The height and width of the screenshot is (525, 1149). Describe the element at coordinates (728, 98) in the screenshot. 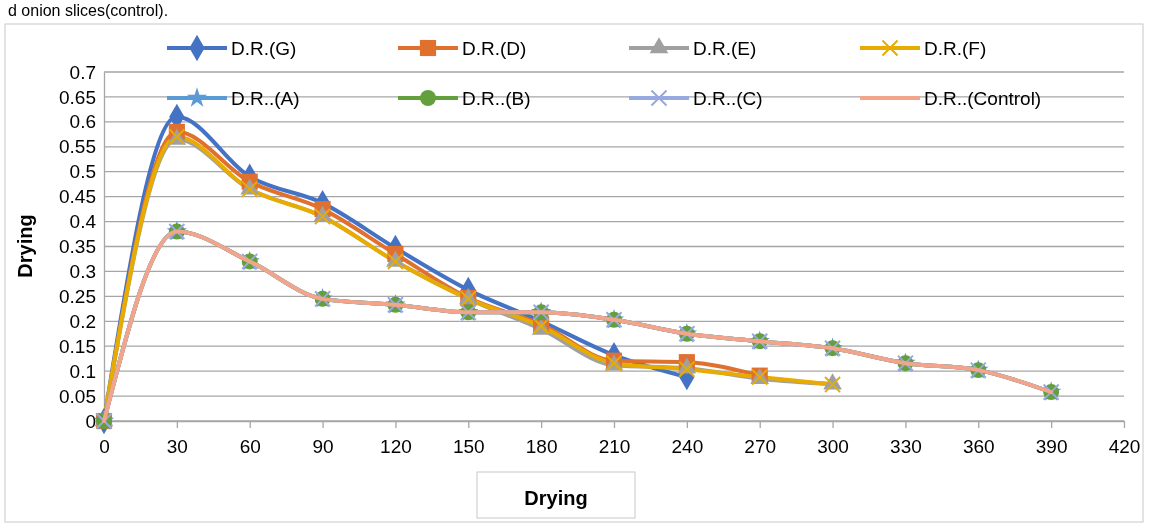

I see `legend-label: D.R..(C)` at that location.